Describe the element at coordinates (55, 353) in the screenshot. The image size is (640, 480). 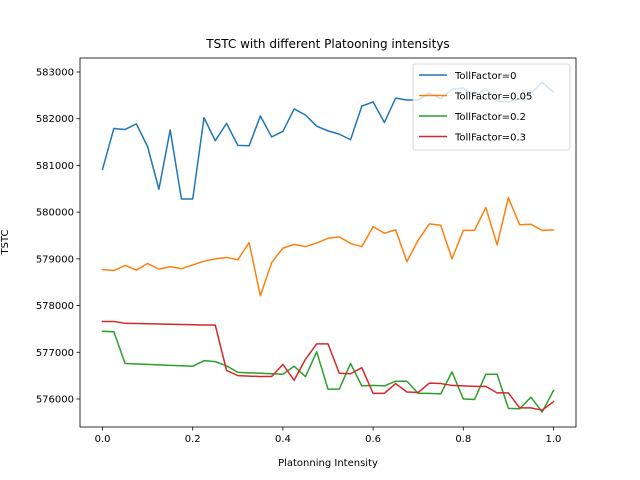
I see `y-tick-label: 577000` at that location.